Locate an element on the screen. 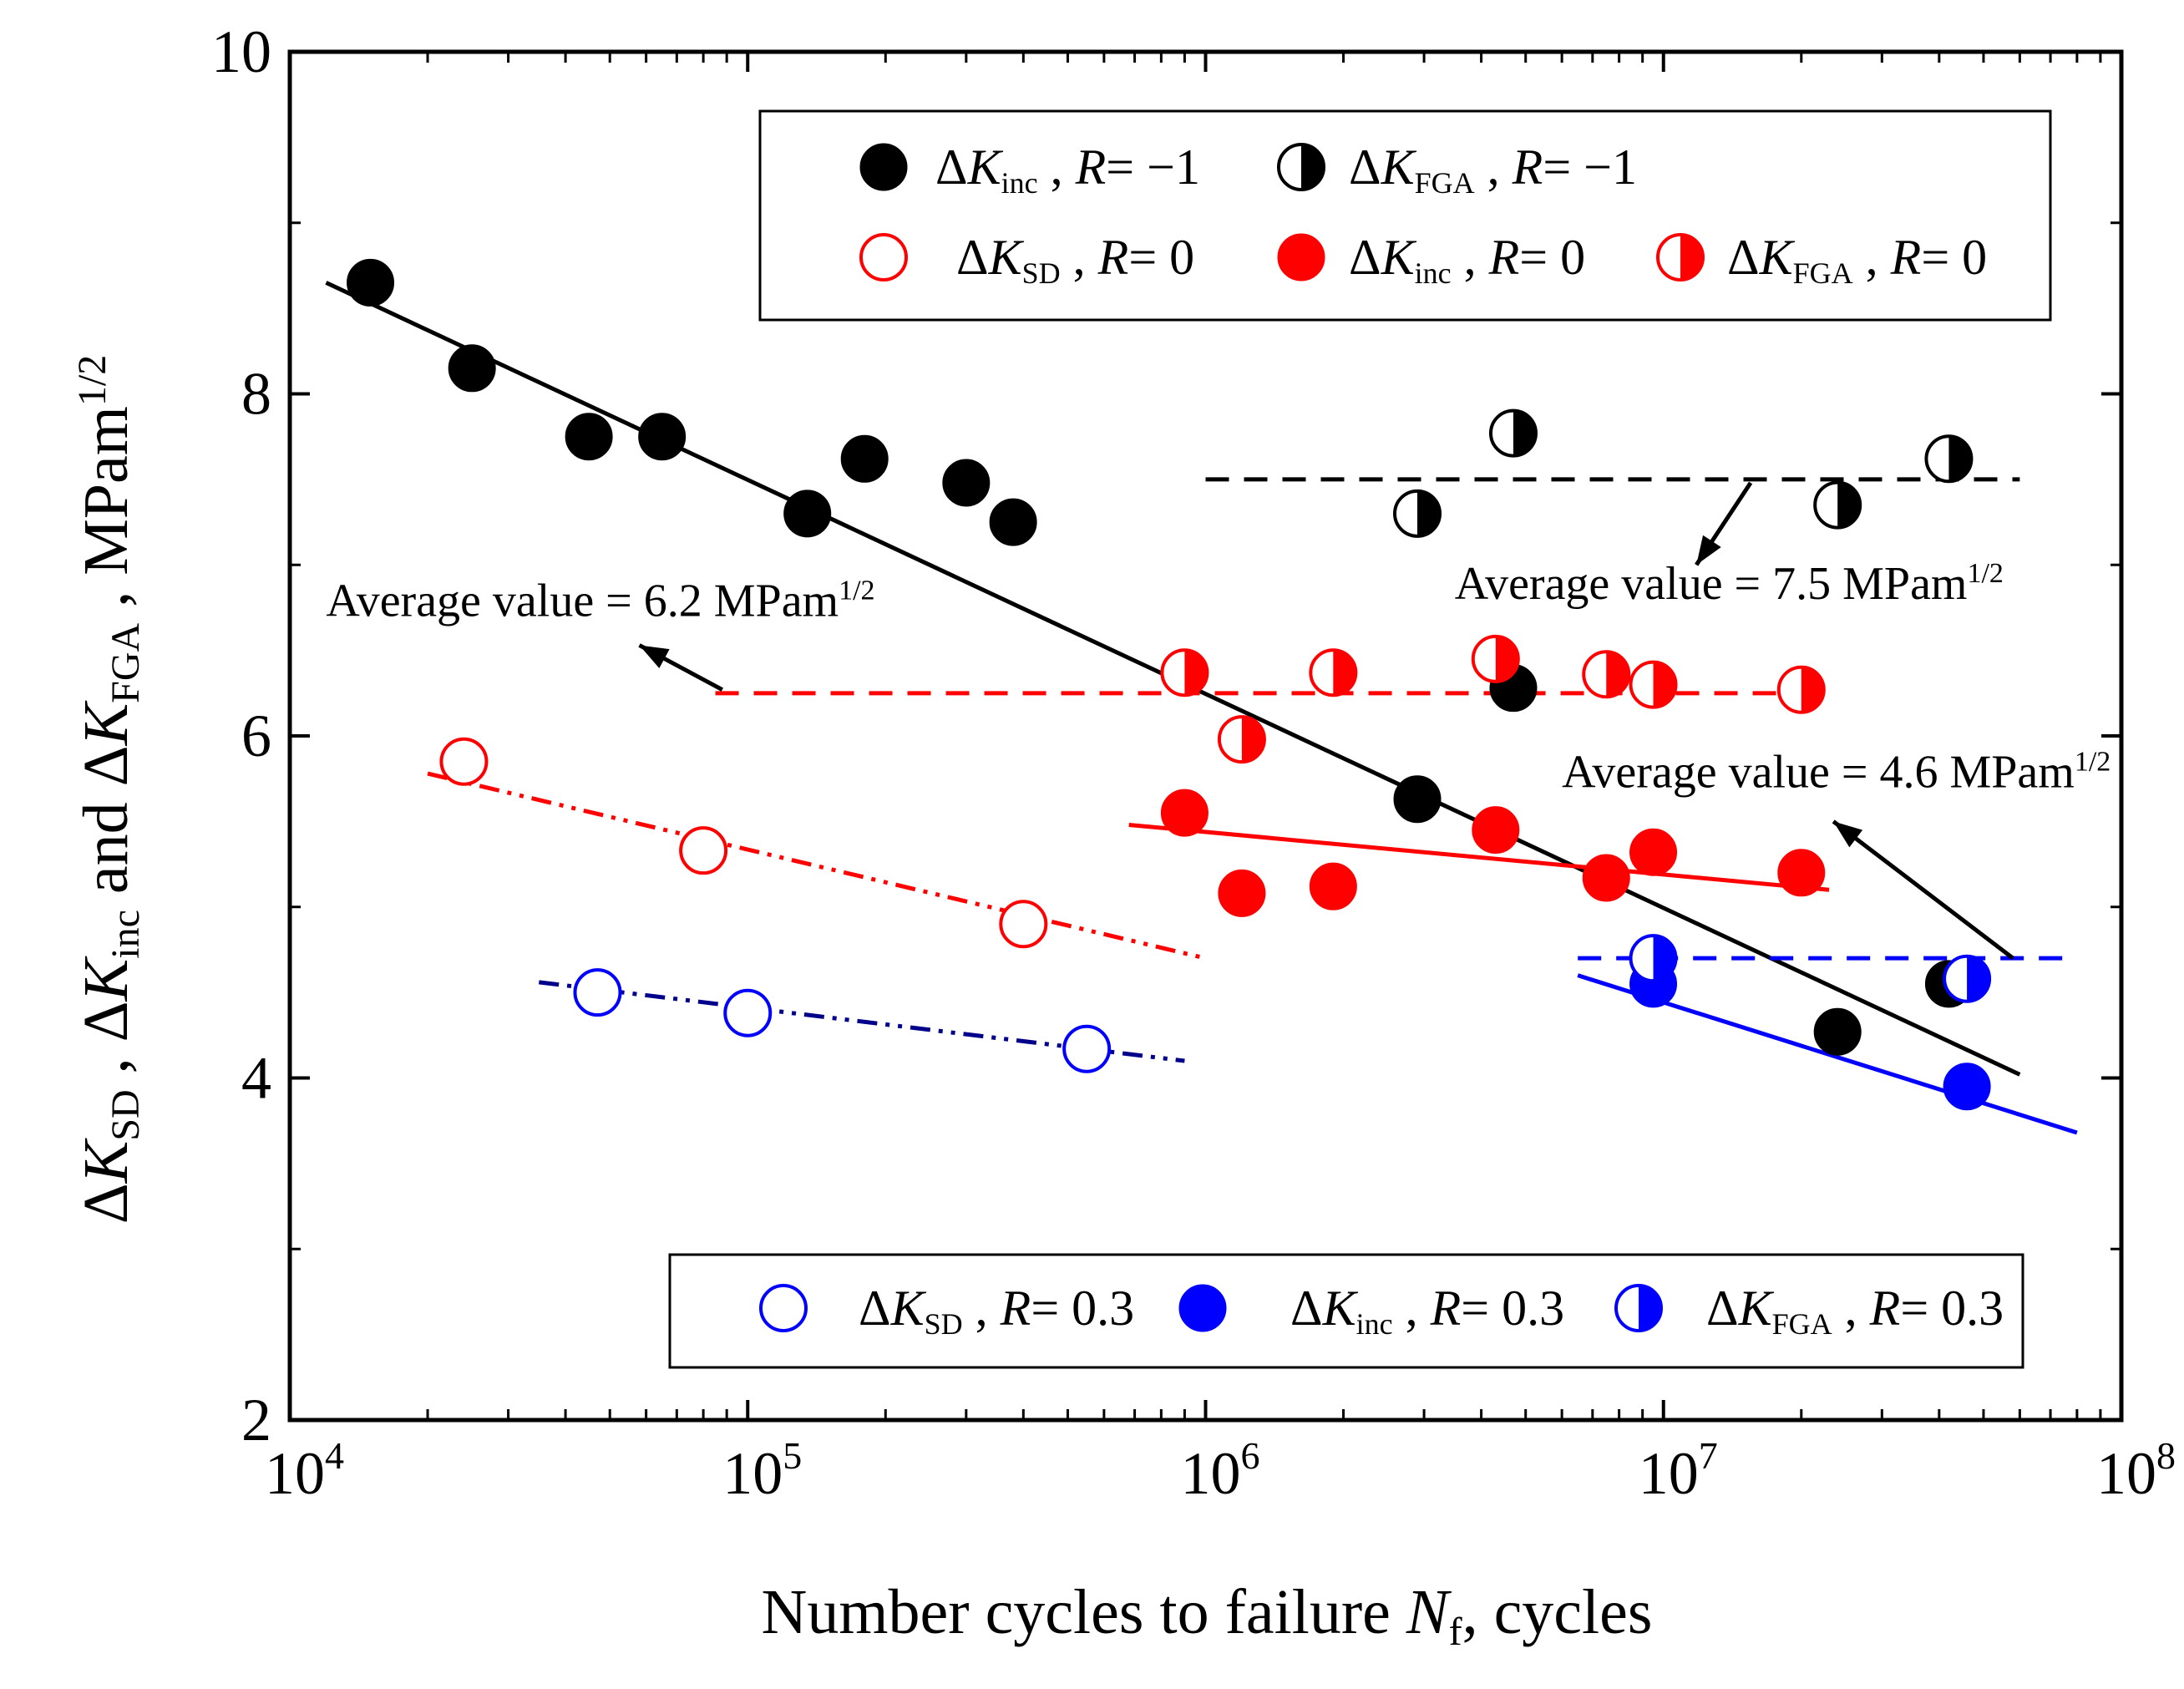  y-tick-label: 4 is located at coordinates (256, 1079).